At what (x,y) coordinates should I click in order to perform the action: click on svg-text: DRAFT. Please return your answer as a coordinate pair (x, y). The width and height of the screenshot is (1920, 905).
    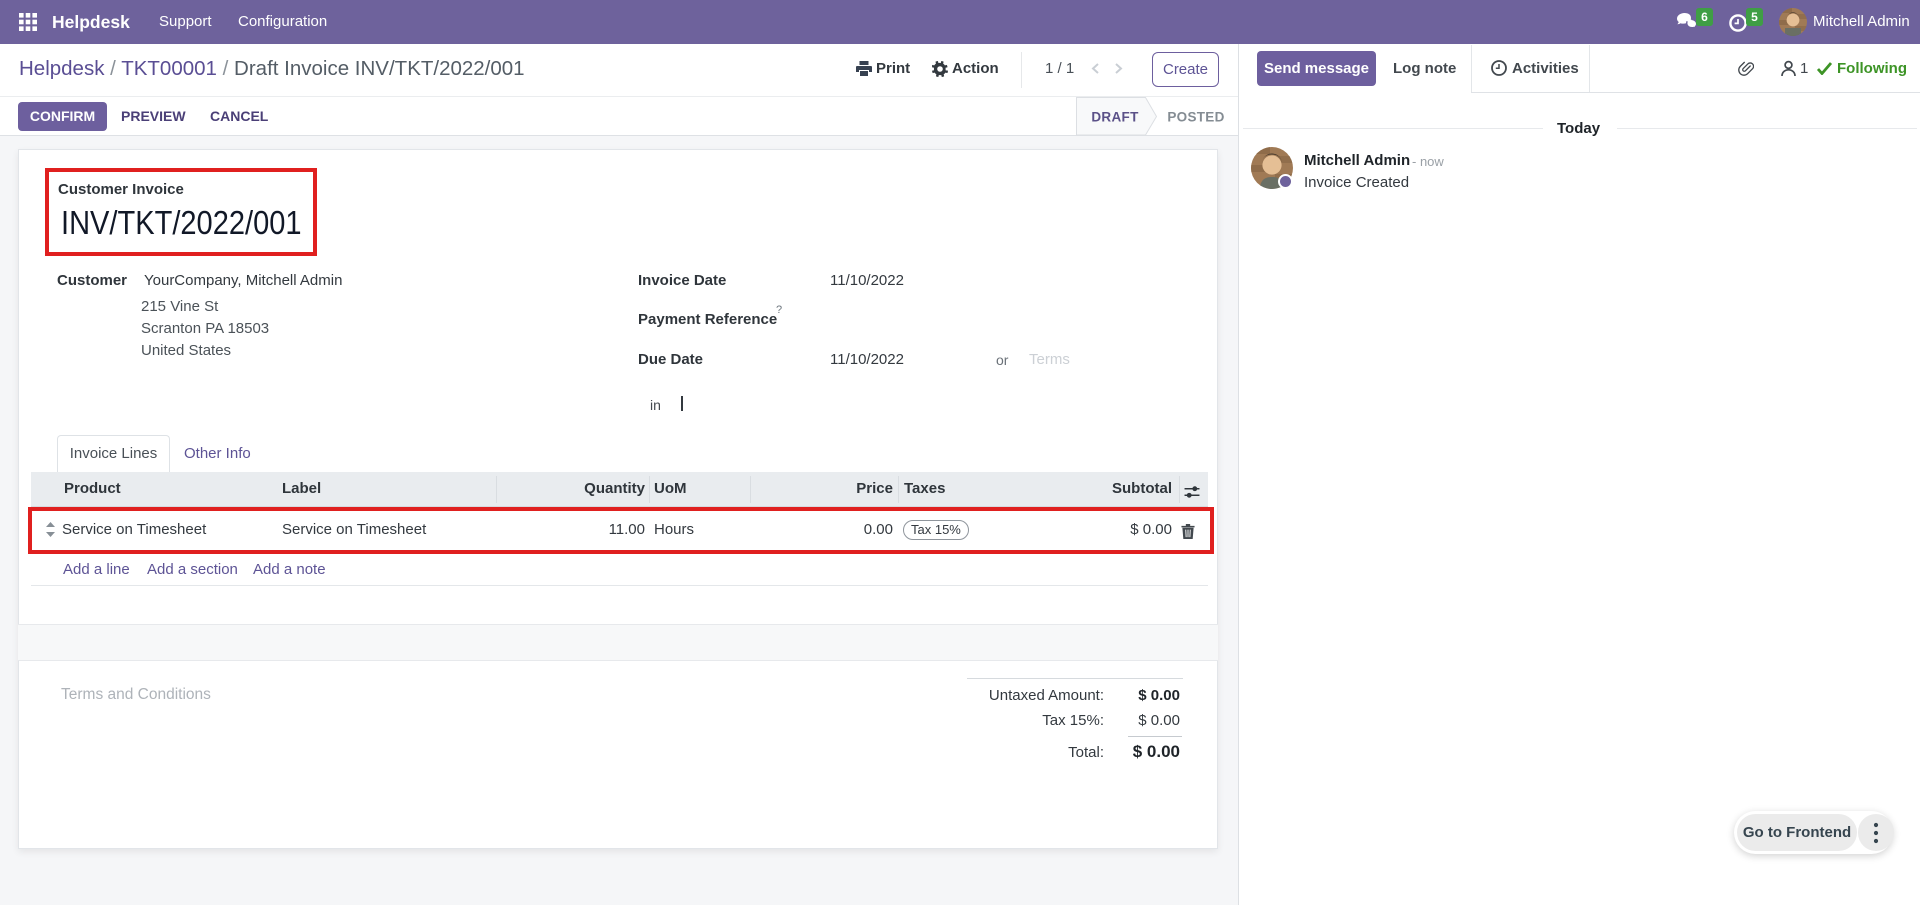
    Looking at the image, I should click on (1115, 117).